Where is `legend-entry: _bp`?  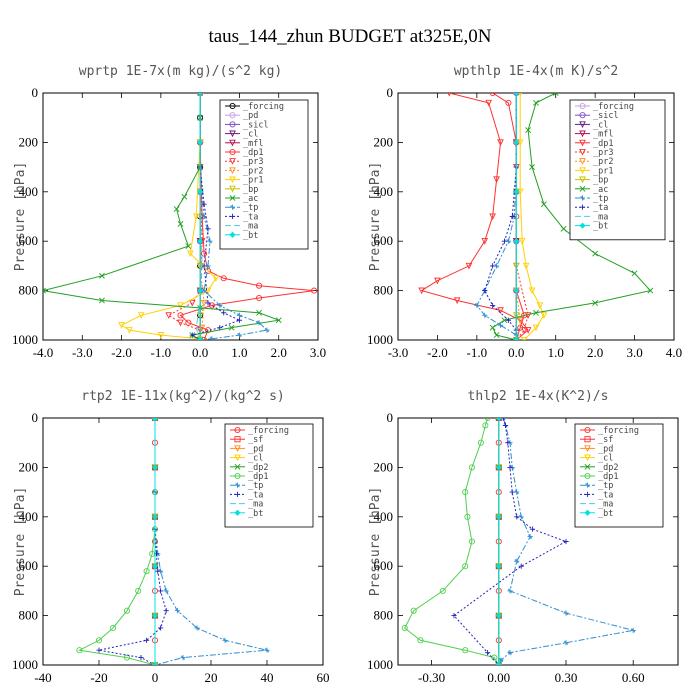
legend-entry: _bp is located at coordinates (600, 181).